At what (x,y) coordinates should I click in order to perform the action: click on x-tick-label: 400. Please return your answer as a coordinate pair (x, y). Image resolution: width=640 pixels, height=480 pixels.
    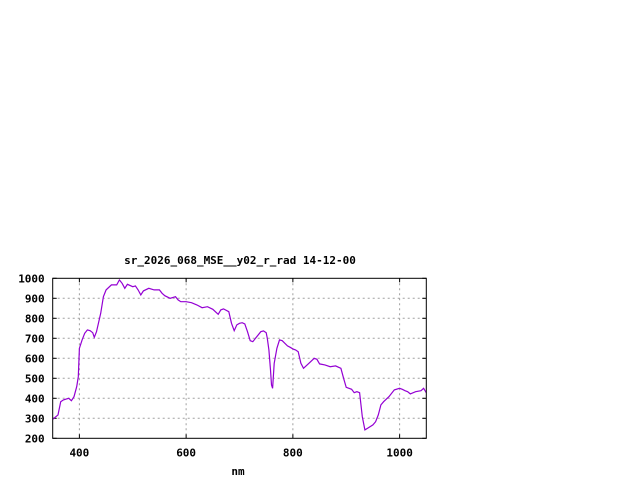
    Looking at the image, I should click on (79, 452).